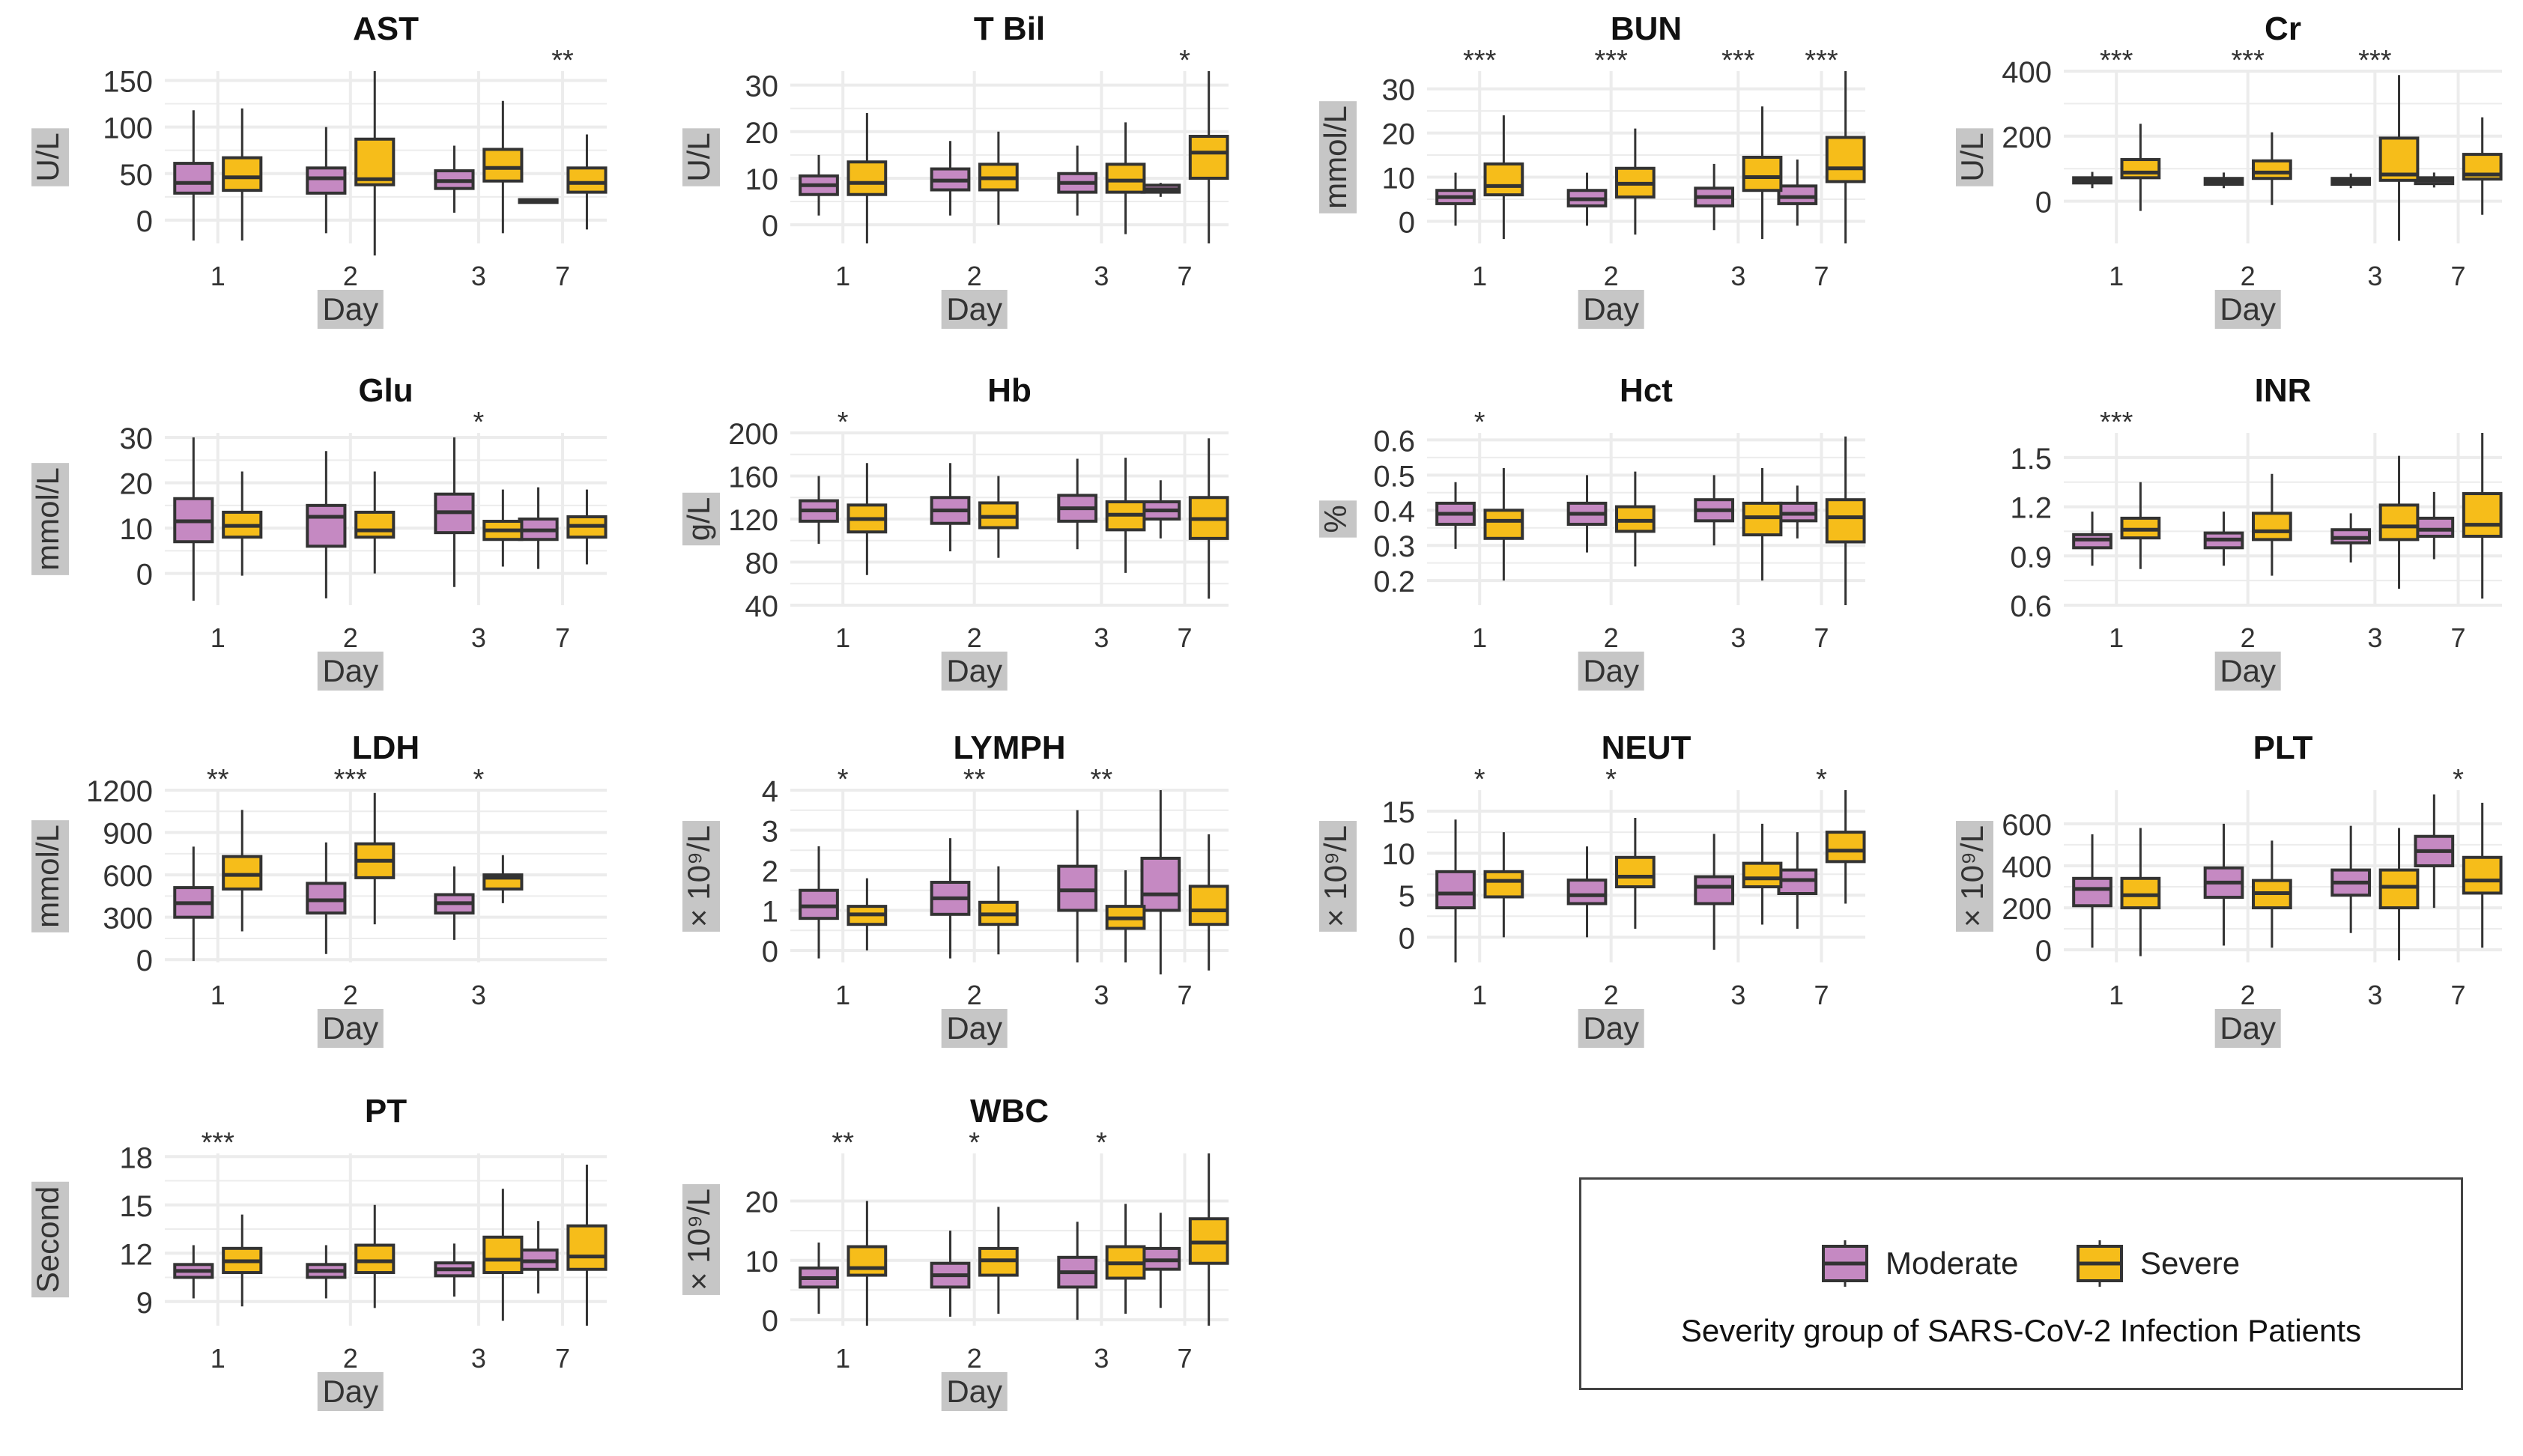 Image resolution: width=2523 pixels, height=1456 pixels. I want to click on significance-label: **, so click(974, 779).